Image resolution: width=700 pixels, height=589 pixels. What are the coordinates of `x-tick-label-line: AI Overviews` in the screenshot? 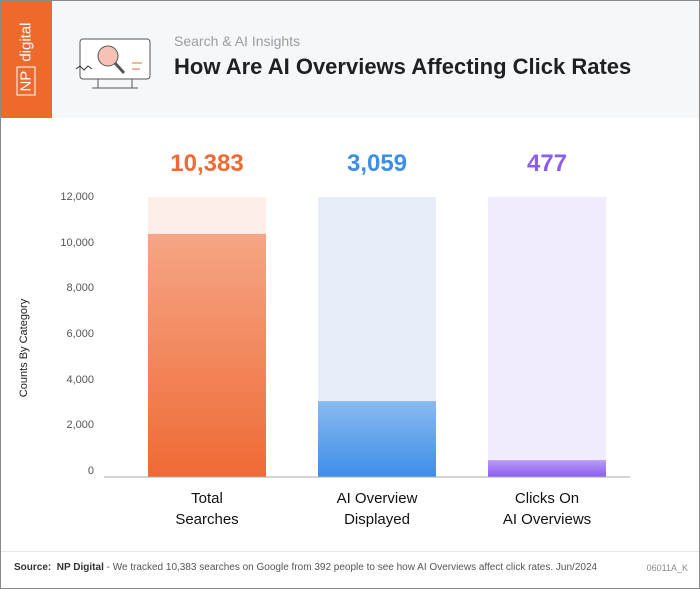 It's located at (547, 519).